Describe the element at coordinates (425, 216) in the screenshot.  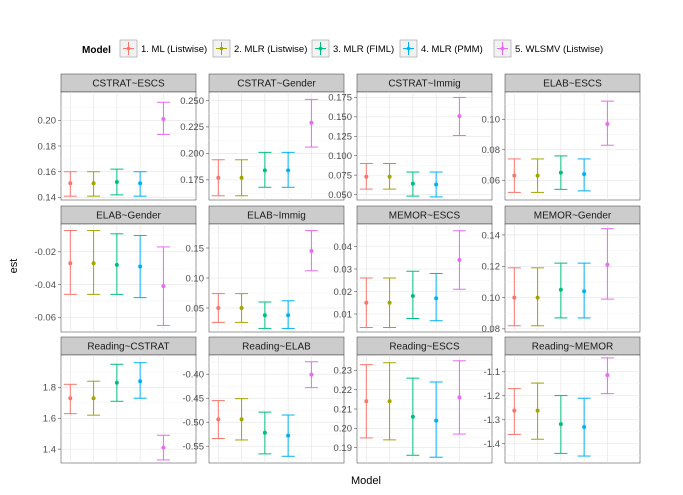
I see `facet-title: MEMOR~ESCS` at that location.